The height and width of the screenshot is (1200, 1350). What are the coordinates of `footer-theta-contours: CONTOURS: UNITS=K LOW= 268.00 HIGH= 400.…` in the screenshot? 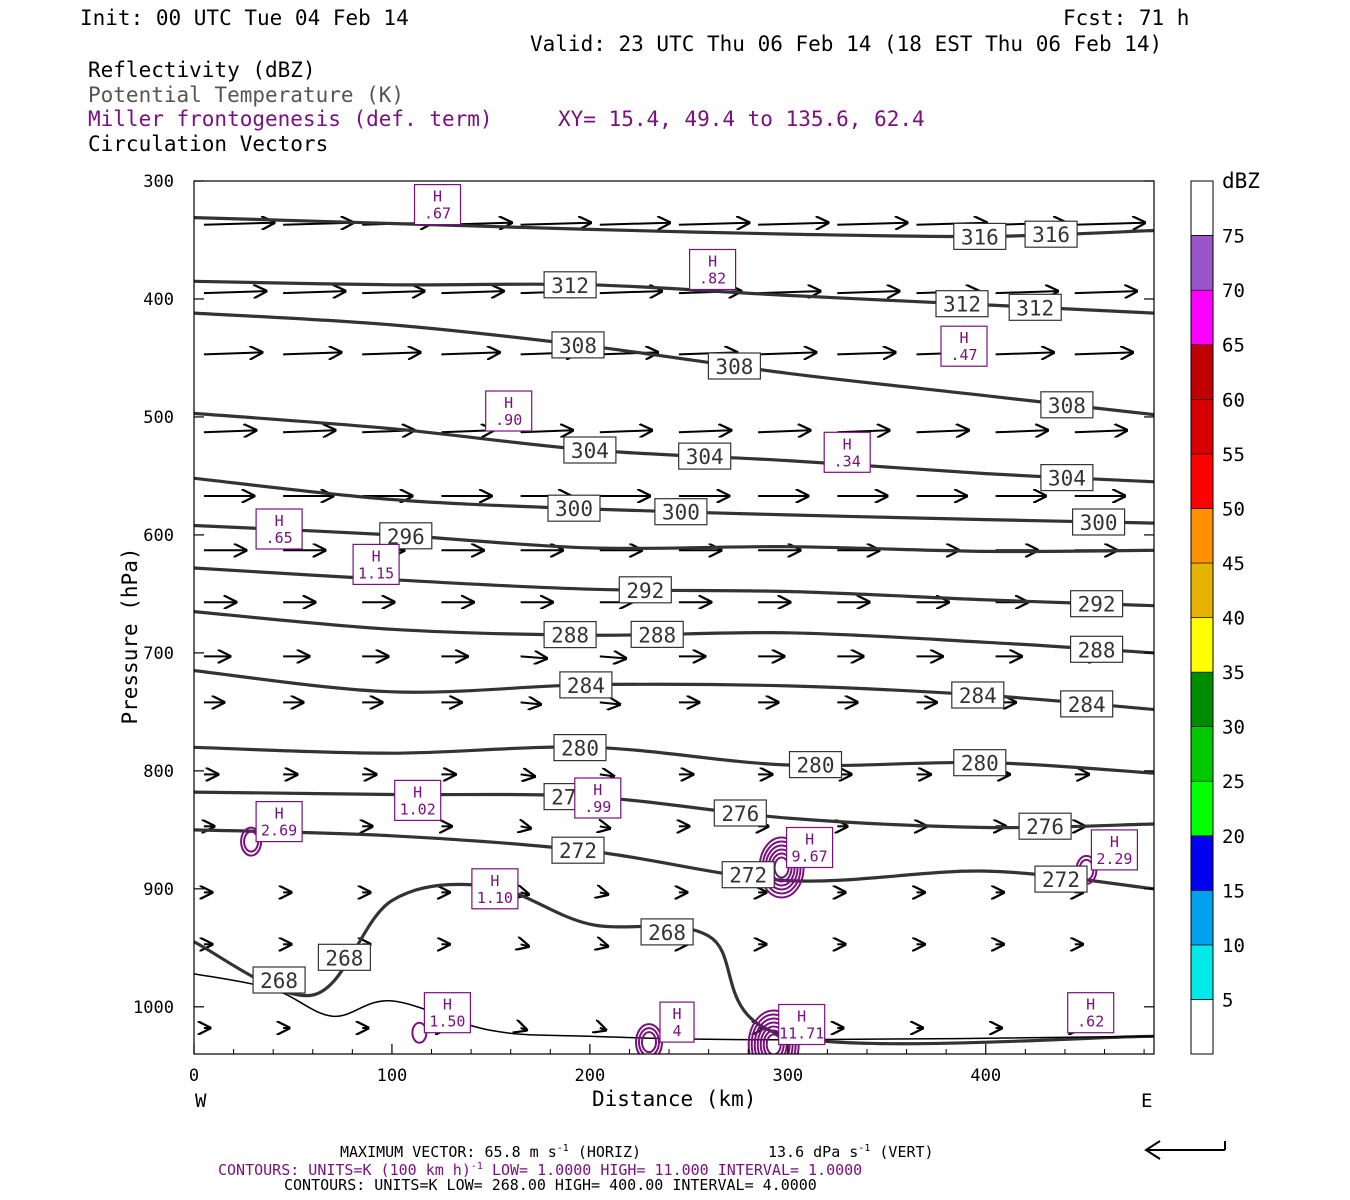 It's located at (550, 1185).